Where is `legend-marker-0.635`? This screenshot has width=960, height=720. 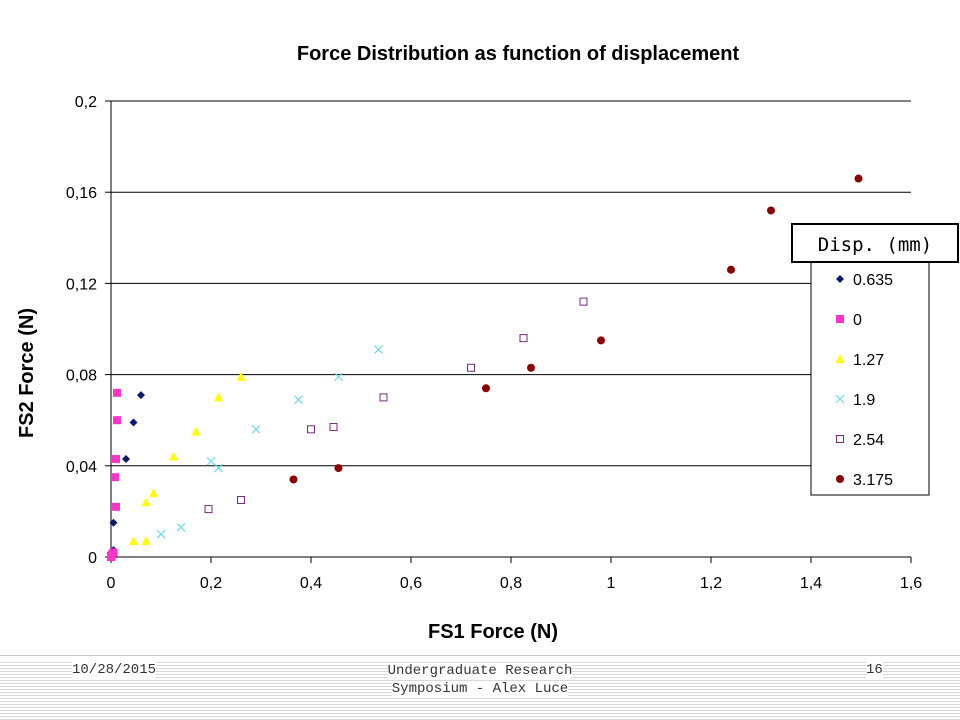 legend-marker-0.635 is located at coordinates (840, 279).